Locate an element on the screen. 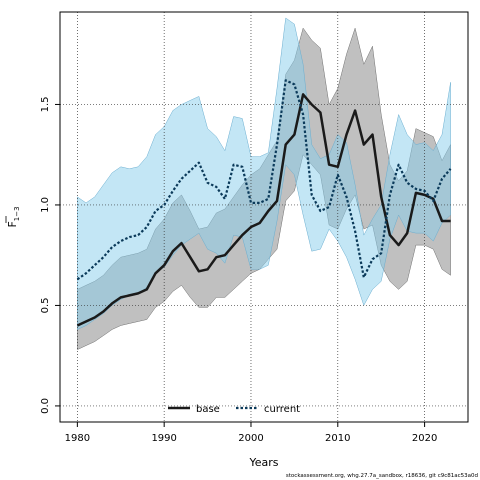  x-tick-label: 2020 is located at coordinates (424, 438).